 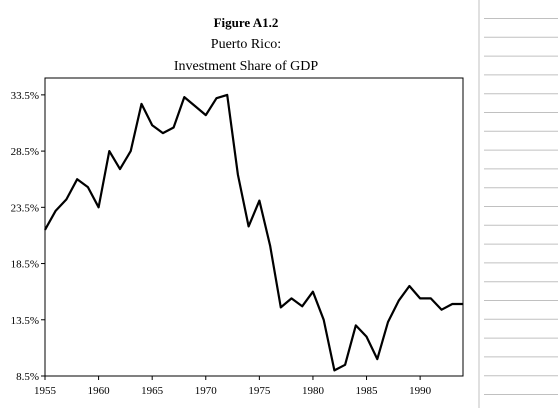 What do you see at coordinates (25, 152) in the screenshot?
I see `y-tick-label: 28.5%` at bounding box center [25, 152].